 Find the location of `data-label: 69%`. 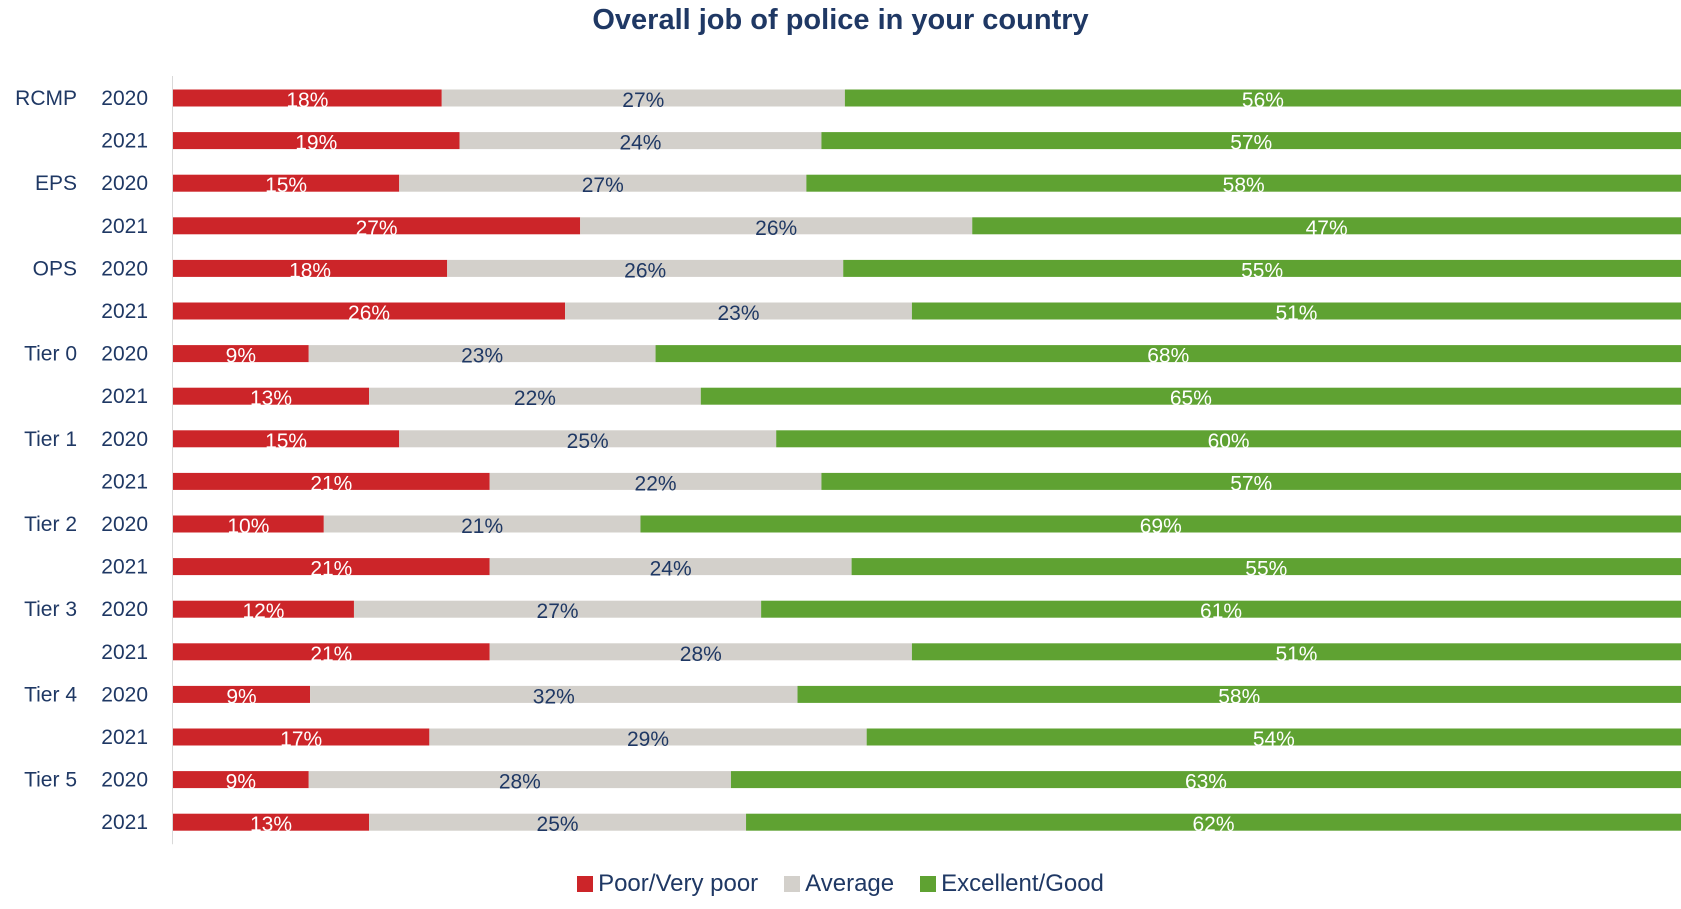

data-label: 69% is located at coordinates (1161, 526).